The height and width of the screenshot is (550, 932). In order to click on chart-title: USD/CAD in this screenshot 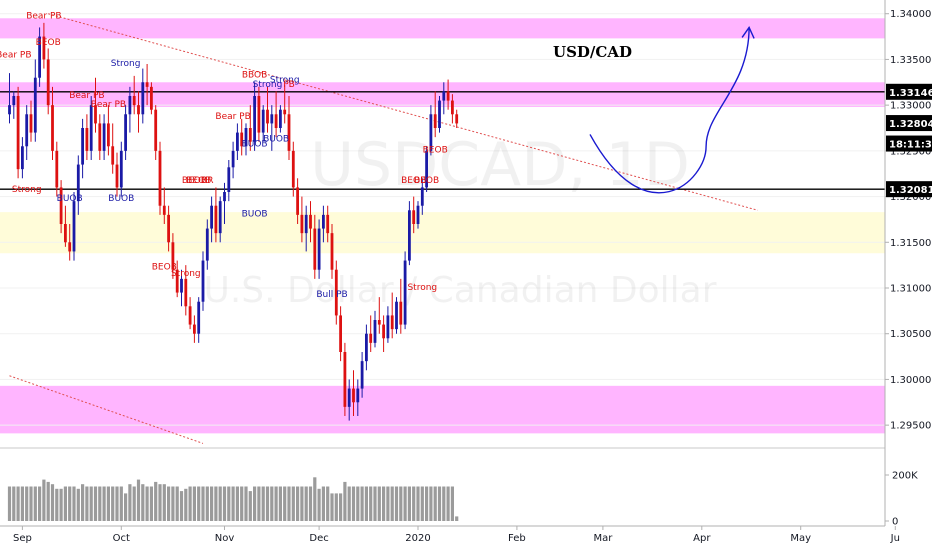, I will do `click(592, 52)`.